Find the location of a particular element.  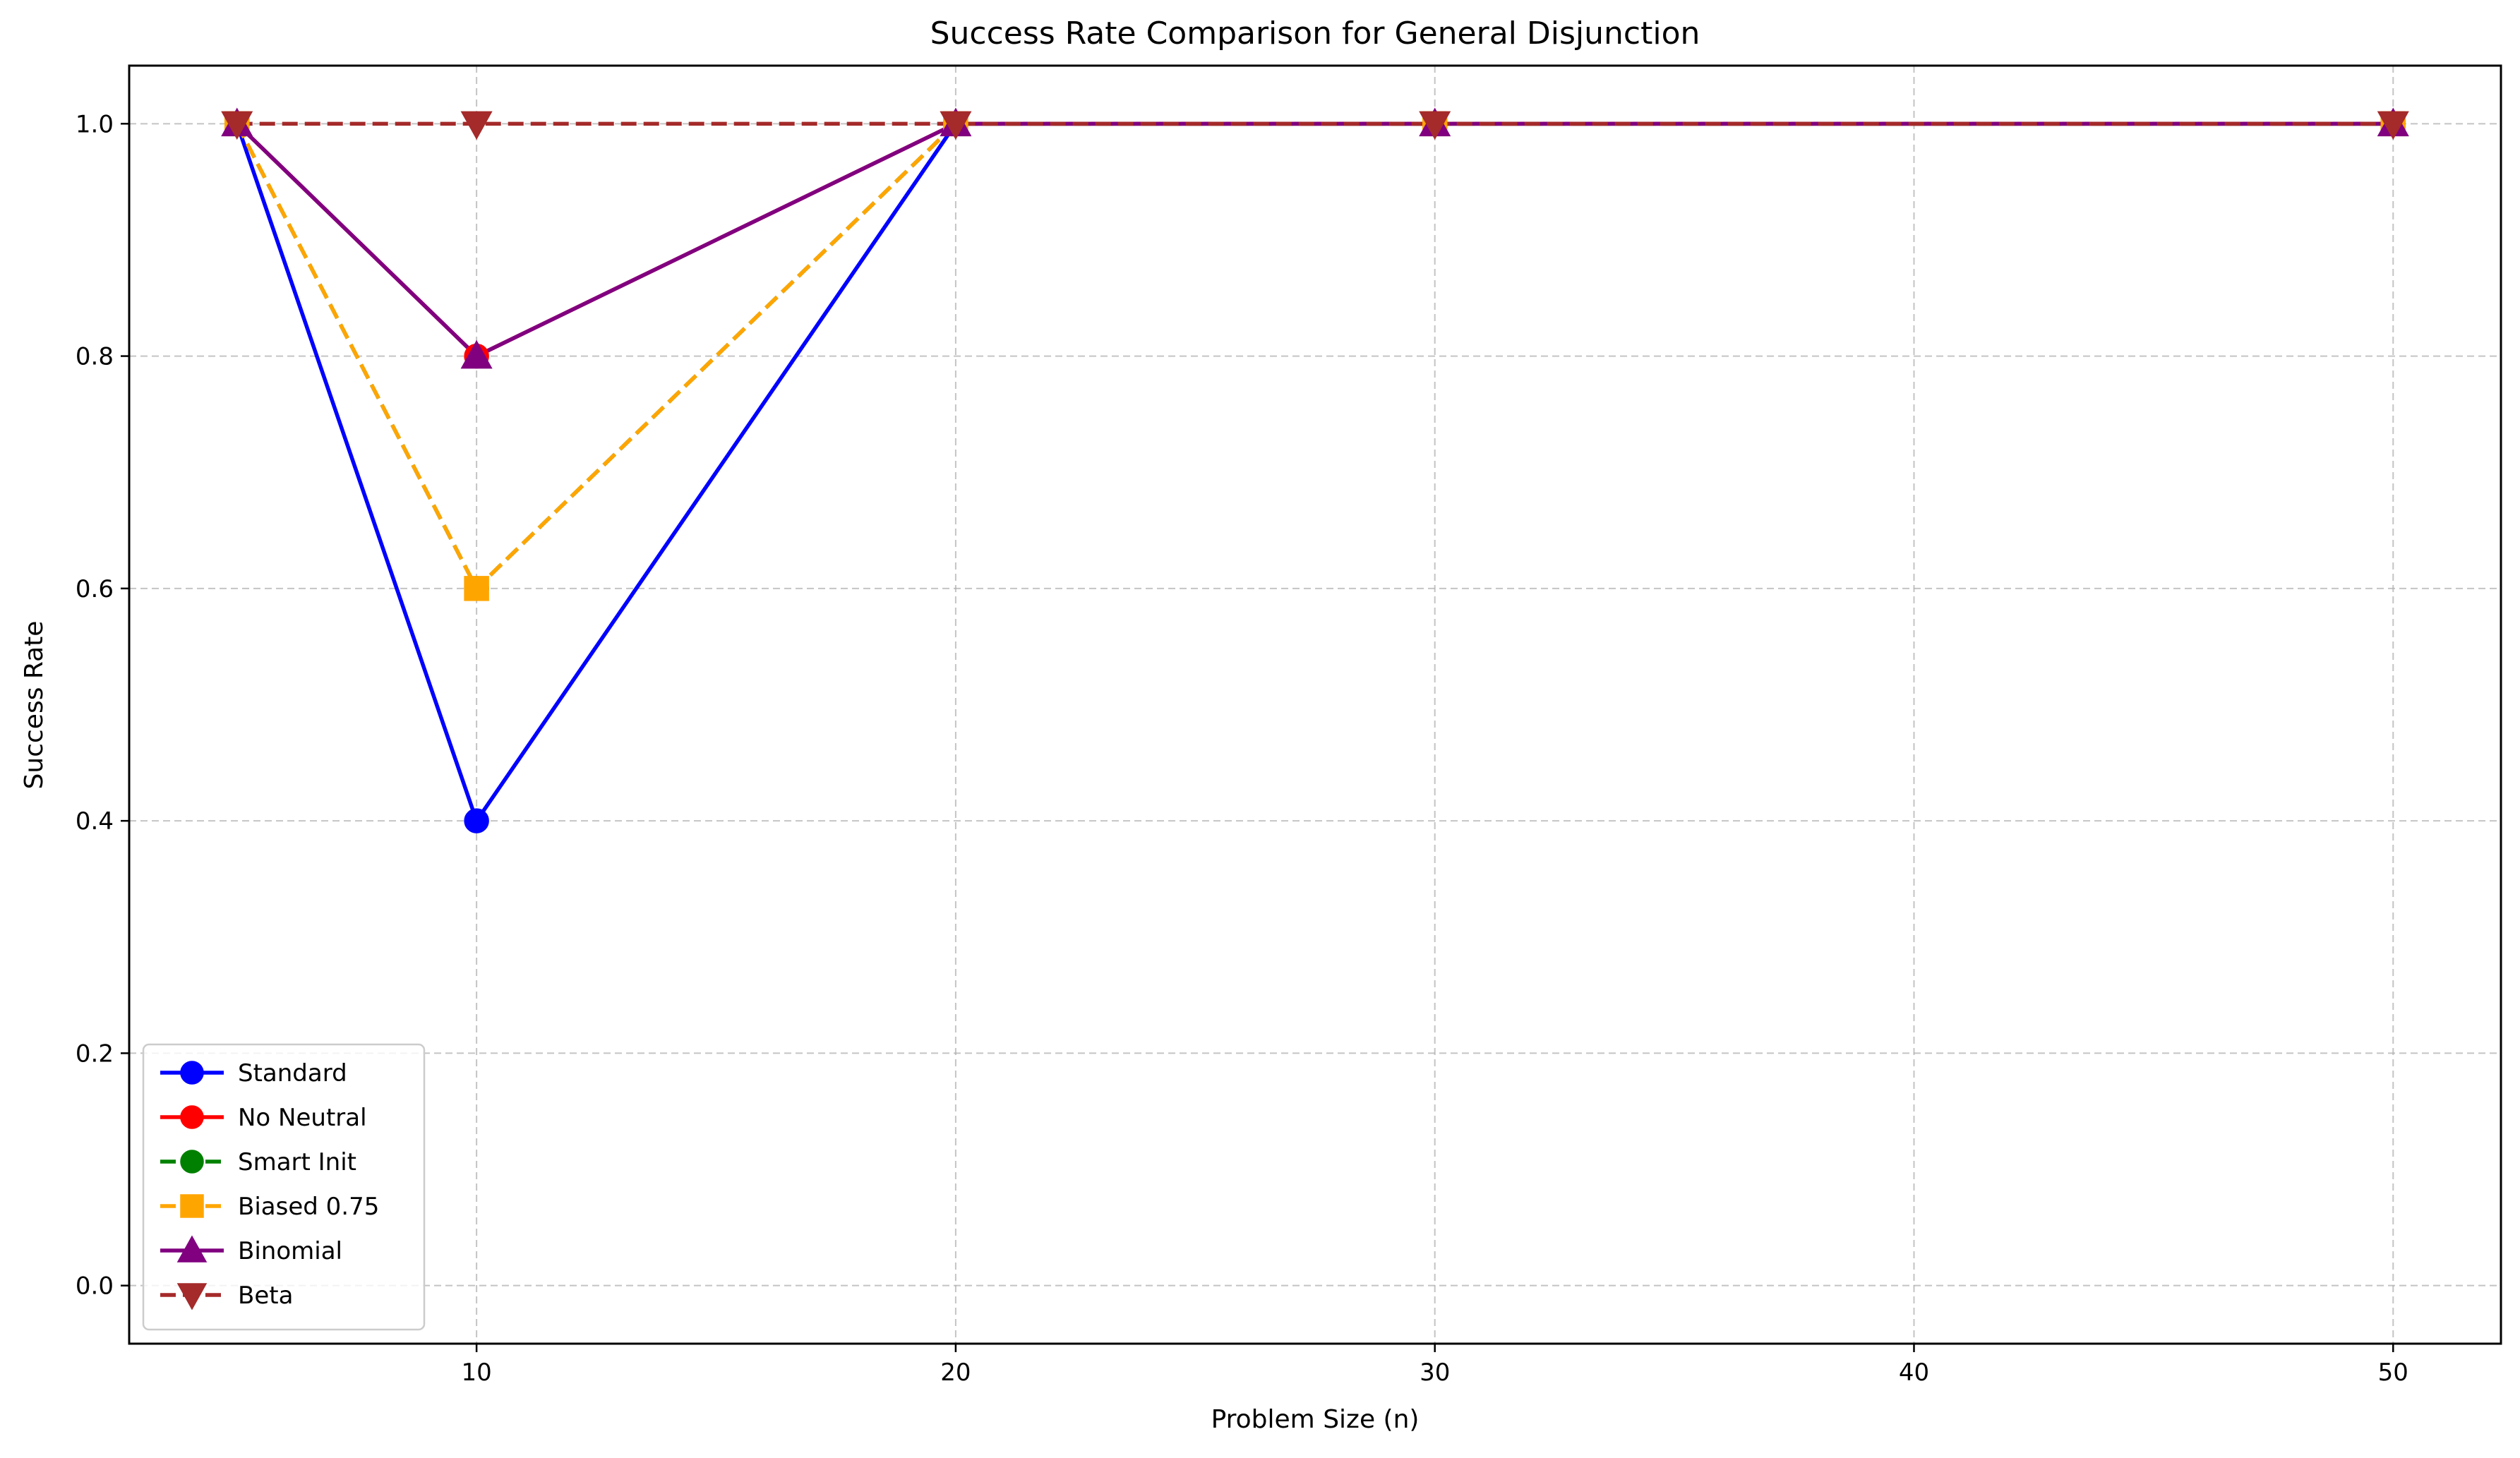

y-axis-label: Success Rate is located at coordinates (34, 705).